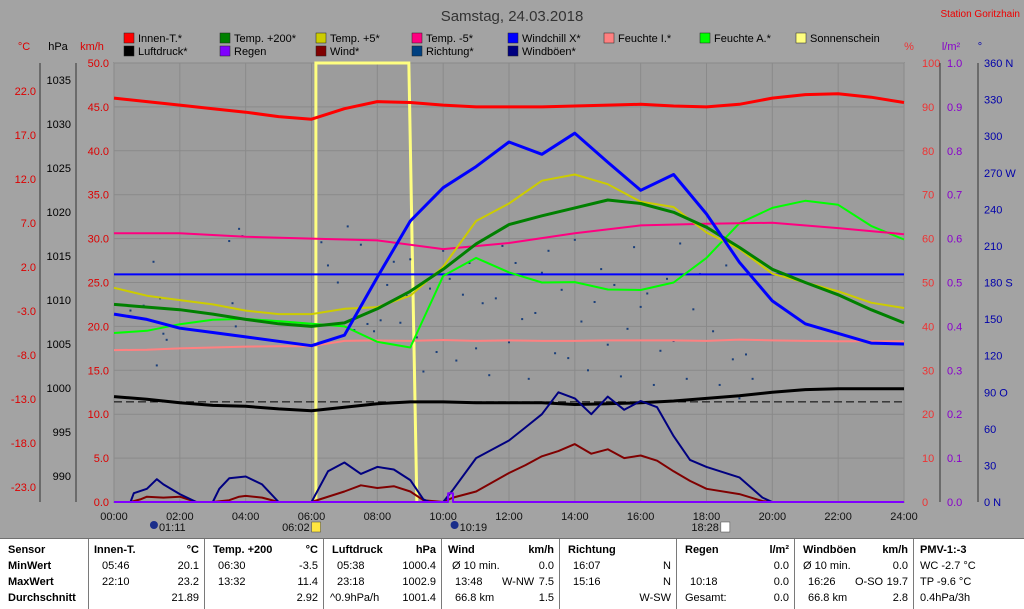  Describe the element at coordinates (928, 371) in the screenshot. I see `percent-tick-label: 30` at that location.